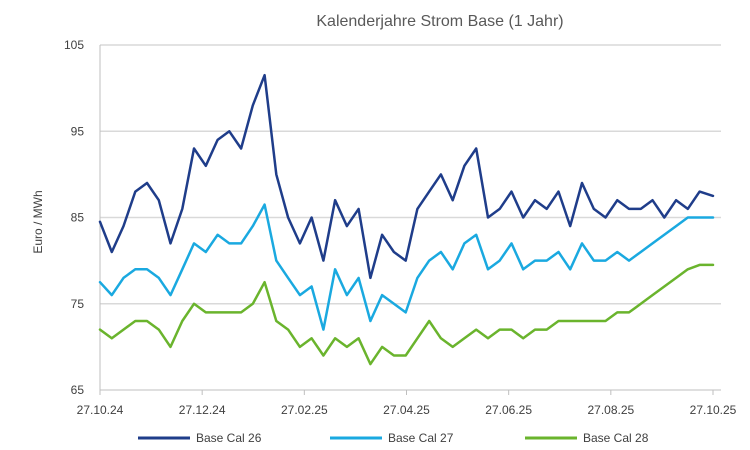 The image size is (750, 450). What do you see at coordinates (202, 410) in the screenshot?
I see `x-tick-label: 27.12.24` at bounding box center [202, 410].